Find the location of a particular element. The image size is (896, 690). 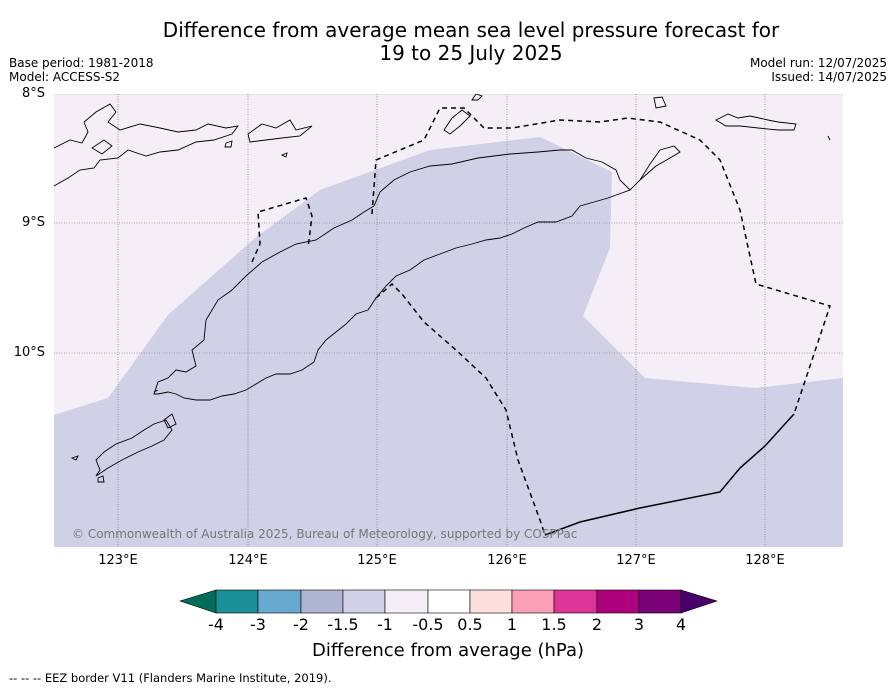

colorbar-tick: -1 is located at coordinates (385, 624).